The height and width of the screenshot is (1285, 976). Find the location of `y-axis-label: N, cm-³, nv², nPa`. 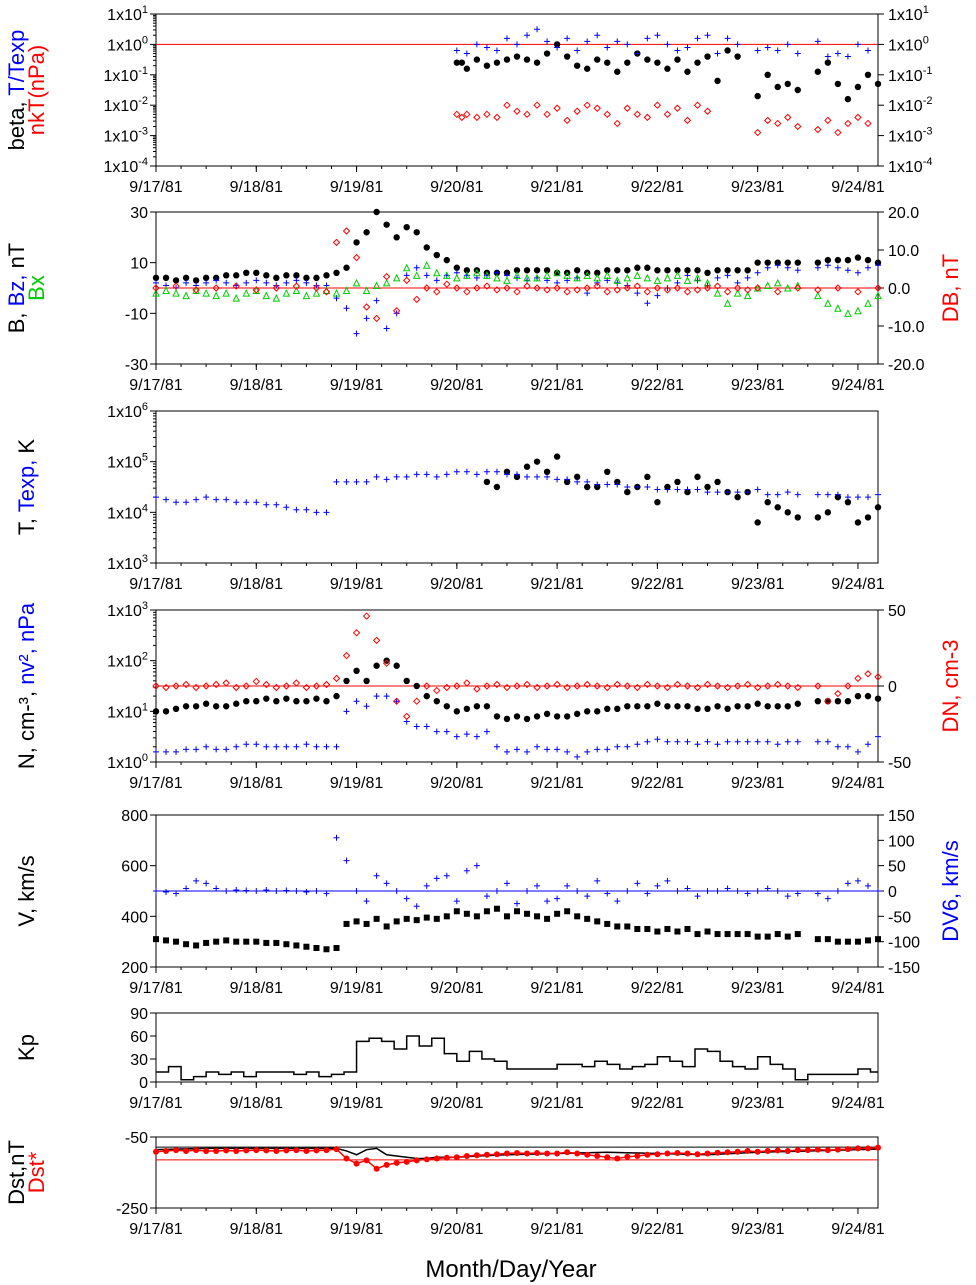

y-axis-label: N, cm-³, nv², nPa is located at coordinates (26, 685).